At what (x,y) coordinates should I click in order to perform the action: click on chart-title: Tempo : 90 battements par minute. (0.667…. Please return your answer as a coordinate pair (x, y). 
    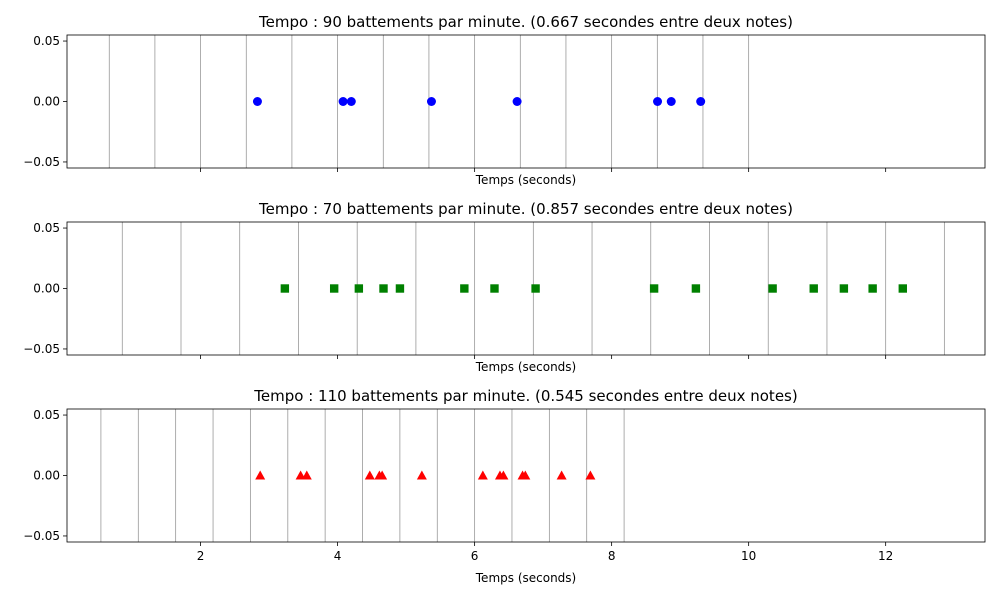
    Looking at the image, I should click on (525, 22).